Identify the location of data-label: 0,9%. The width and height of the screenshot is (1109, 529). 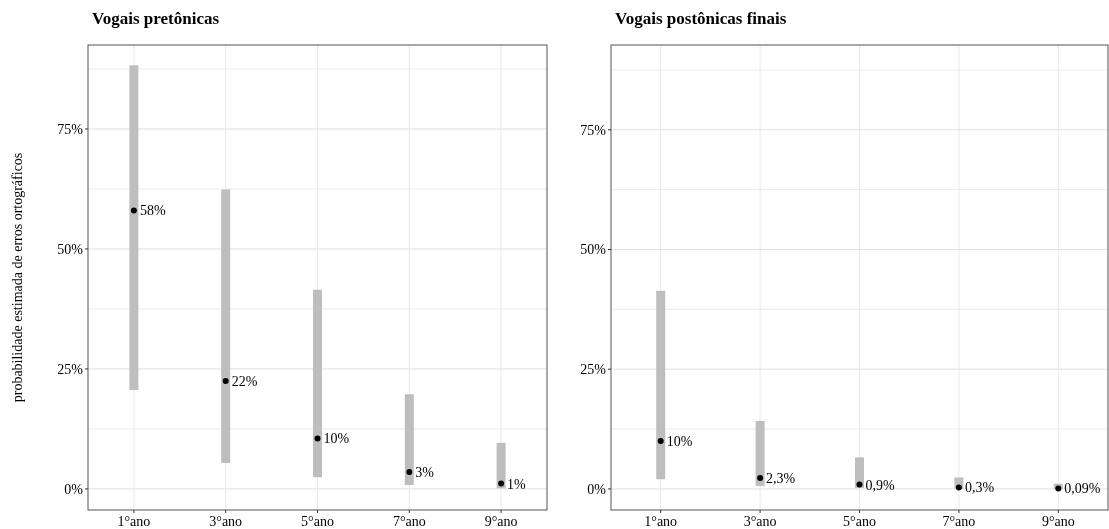
(880, 485).